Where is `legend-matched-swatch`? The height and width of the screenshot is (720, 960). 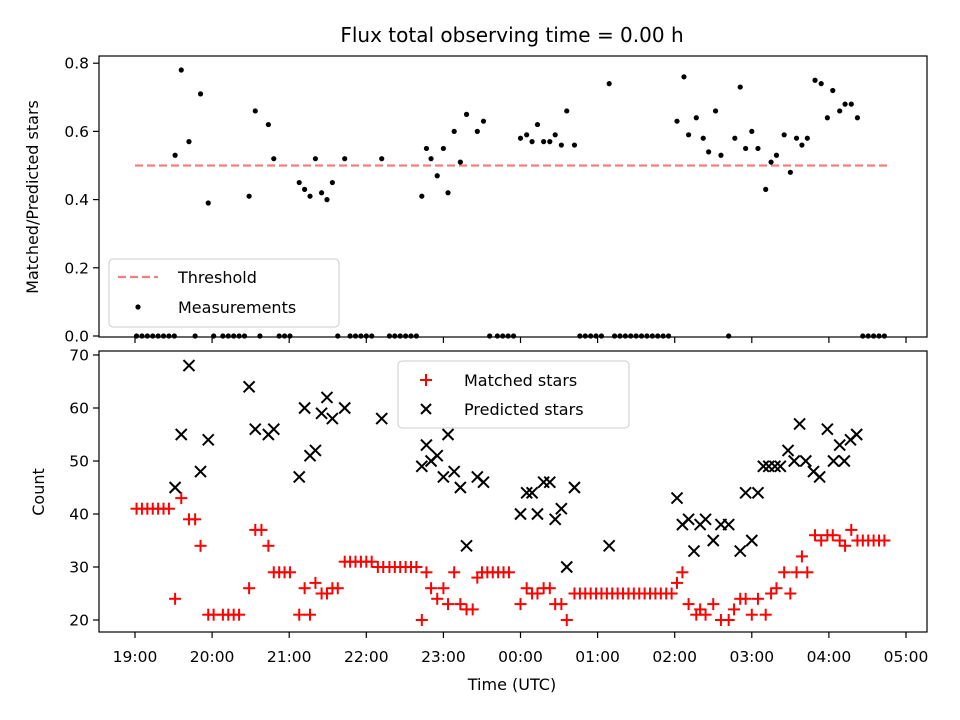 legend-matched-swatch is located at coordinates (426, 380).